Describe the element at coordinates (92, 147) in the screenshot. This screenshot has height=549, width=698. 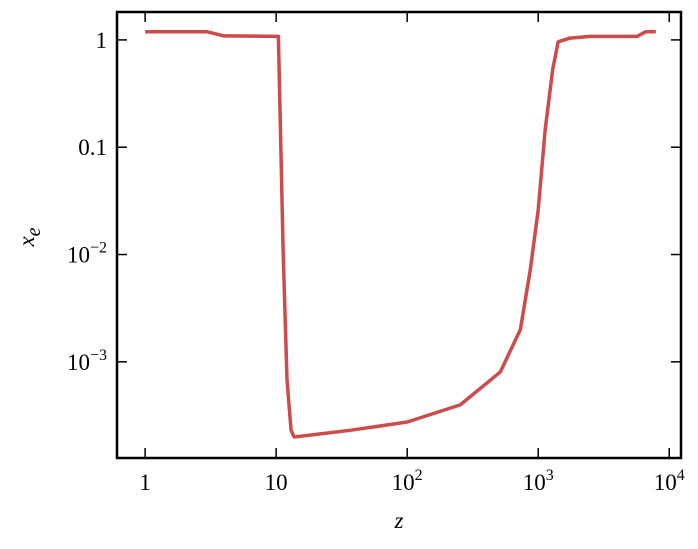
I see `y-tick-label: 0.1` at that location.